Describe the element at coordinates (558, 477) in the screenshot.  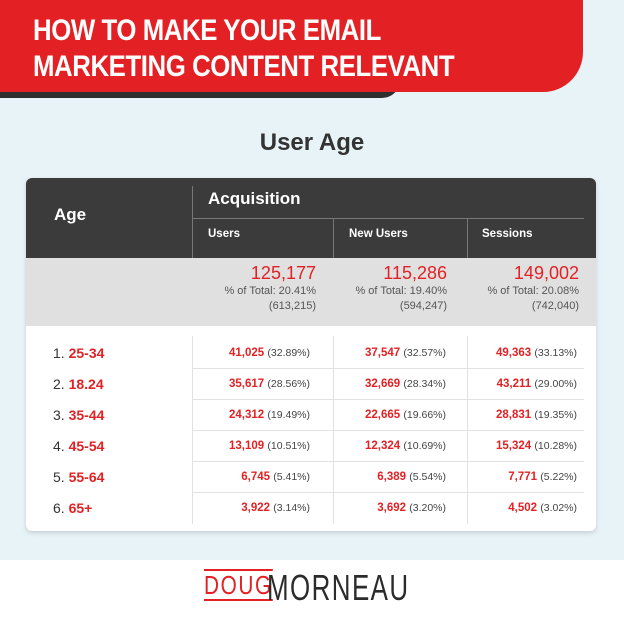
I see `cell-percent: (5.22%)` at that location.